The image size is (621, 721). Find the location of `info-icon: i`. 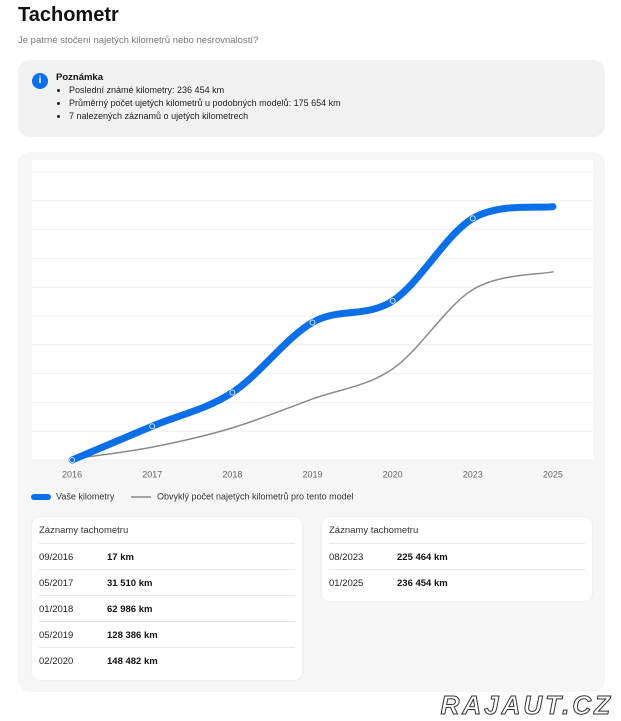

info-icon: i is located at coordinates (40, 81).